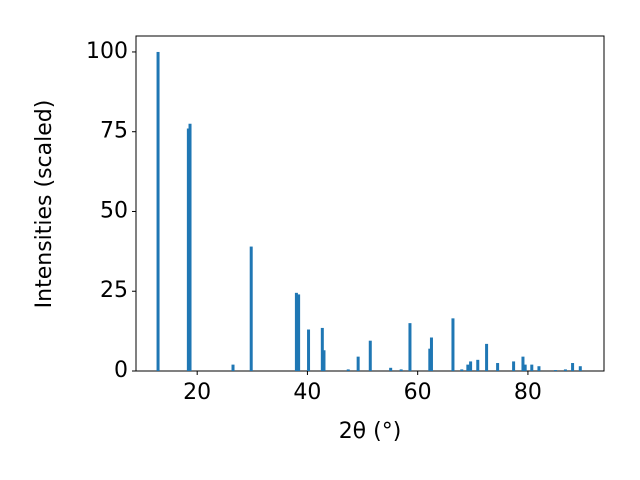  Describe the element at coordinates (107, 51) in the screenshot. I see `y-tick-label: 100` at that location.